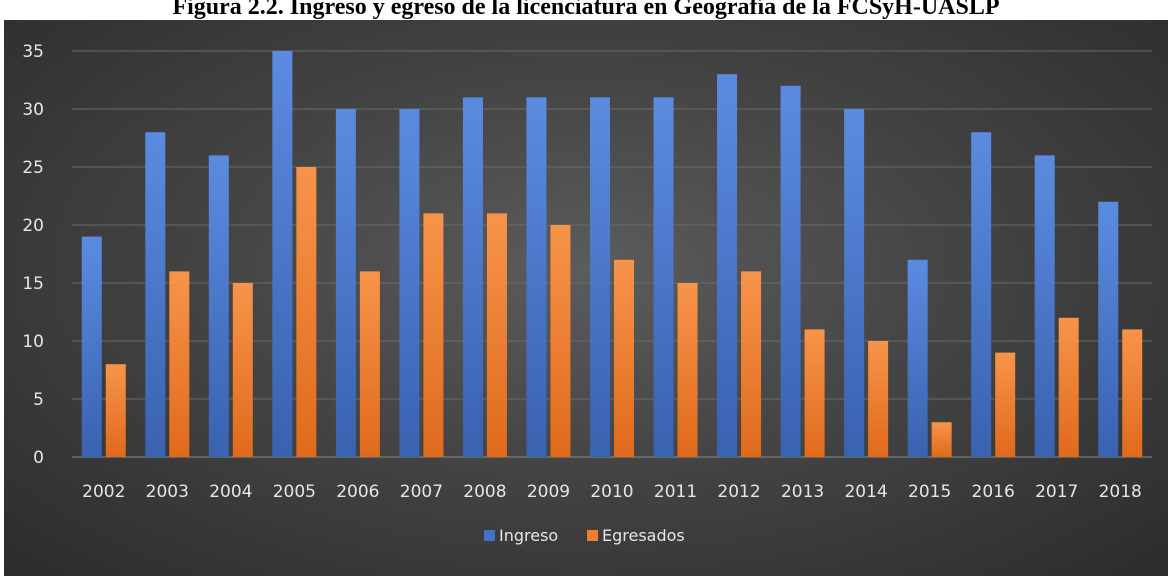 This screenshot has width=1172, height=576. Describe the element at coordinates (751, 364) in the screenshot. I see `bar-egresados-2012` at that location.